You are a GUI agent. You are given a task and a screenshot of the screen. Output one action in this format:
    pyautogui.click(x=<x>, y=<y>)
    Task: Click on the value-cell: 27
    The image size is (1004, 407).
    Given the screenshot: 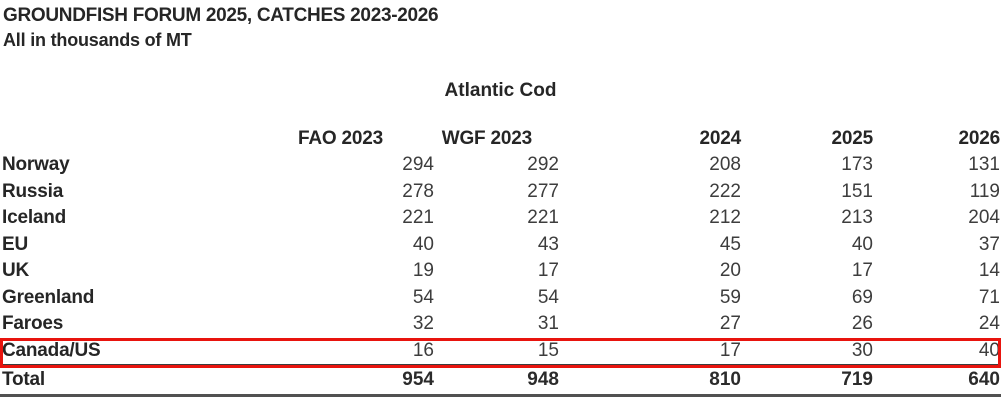 What is the action you would take?
    pyautogui.click(x=730, y=323)
    